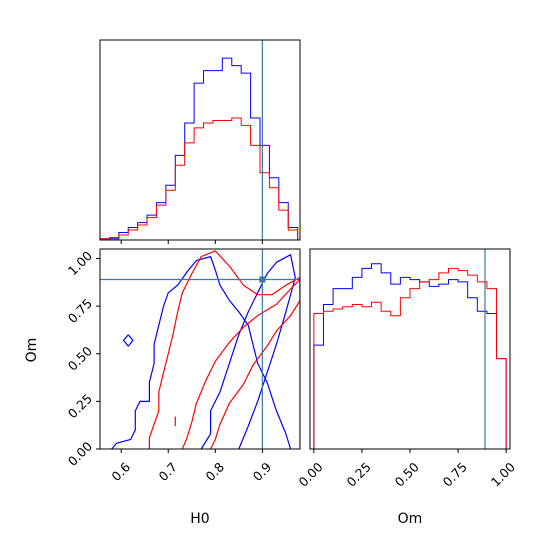  I want to click on contour-area, so click(205, 349).